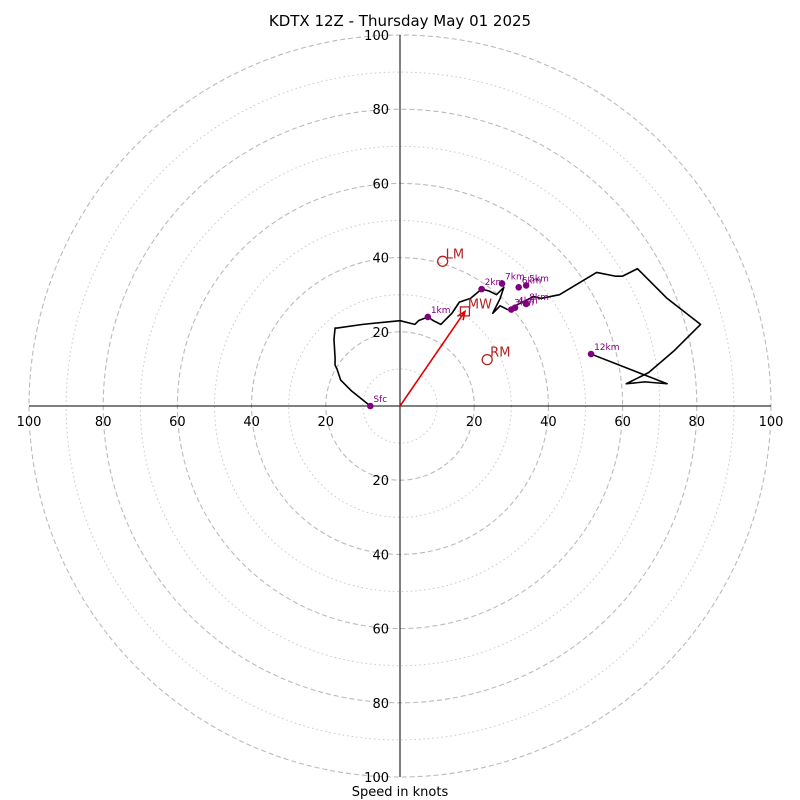 The width and height of the screenshot is (800, 800). What do you see at coordinates (441, 311) in the screenshot?
I see `height-marker-label: 1km` at bounding box center [441, 311].